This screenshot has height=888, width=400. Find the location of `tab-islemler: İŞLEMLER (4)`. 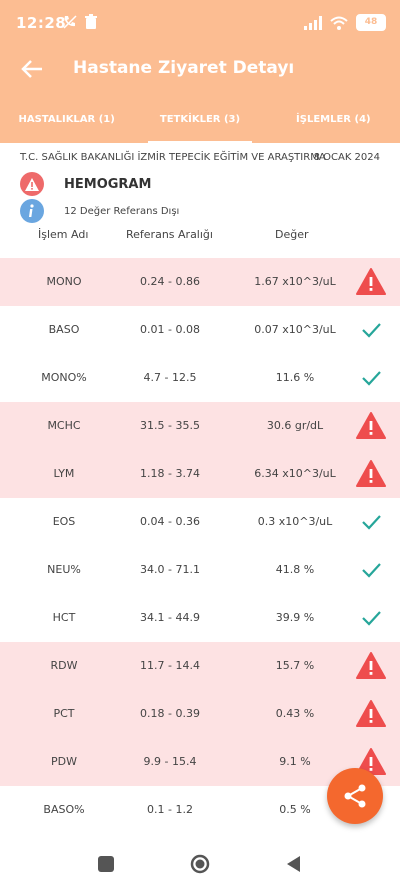

tab-islemler: İŞLEMLER (4) is located at coordinates (333, 119).